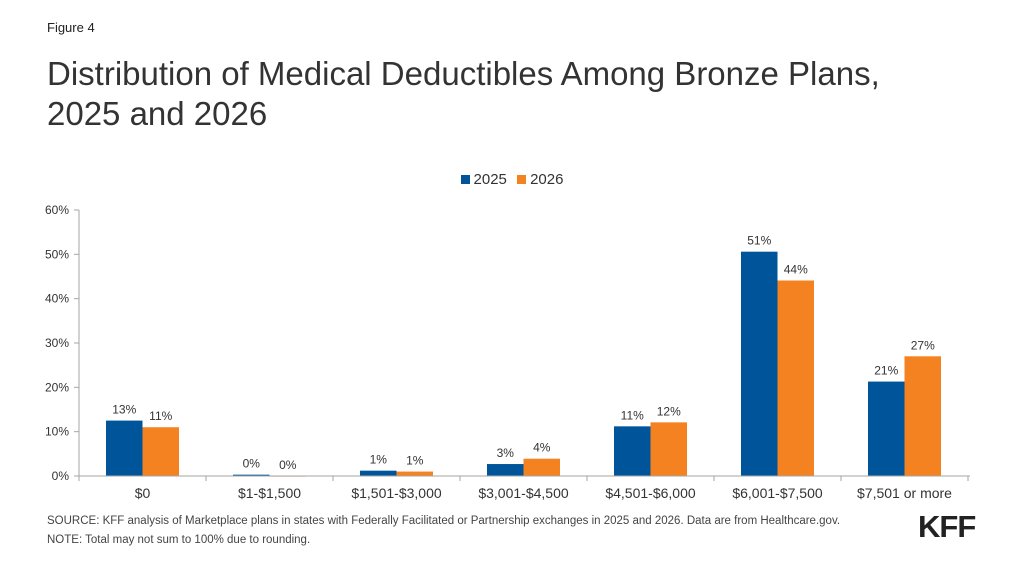 This screenshot has width=1024, height=576. I want to click on data-label-2026: 11%, so click(160, 416).